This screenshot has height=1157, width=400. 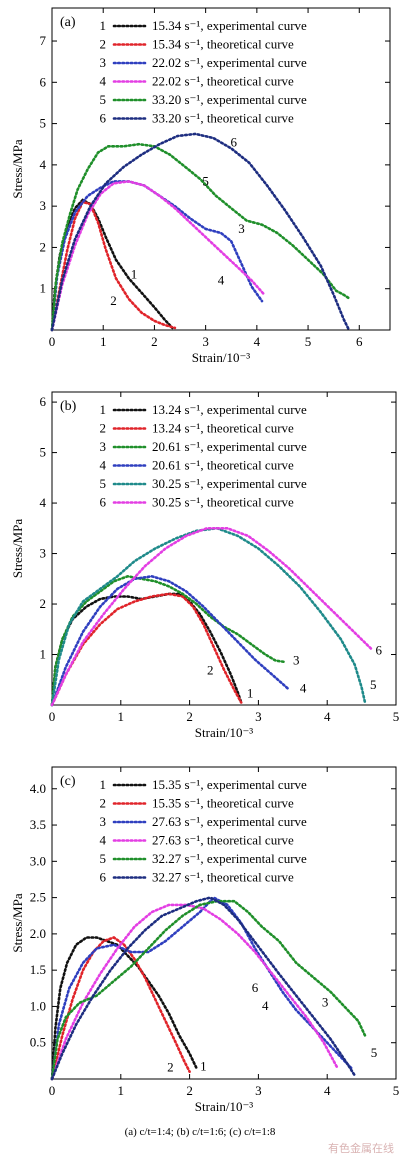 I want to click on y-tick-label: 1.0, so click(x=38, y=1005).